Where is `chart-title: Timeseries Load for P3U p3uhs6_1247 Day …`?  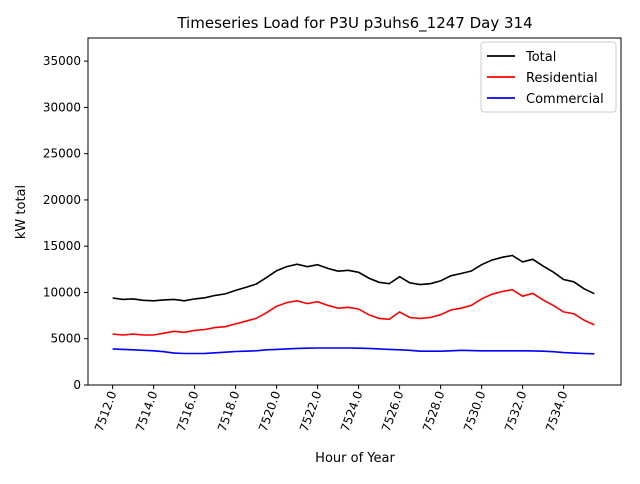 chart-title: Timeseries Load for P3U p3uhs6_1247 Day … is located at coordinates (354, 23).